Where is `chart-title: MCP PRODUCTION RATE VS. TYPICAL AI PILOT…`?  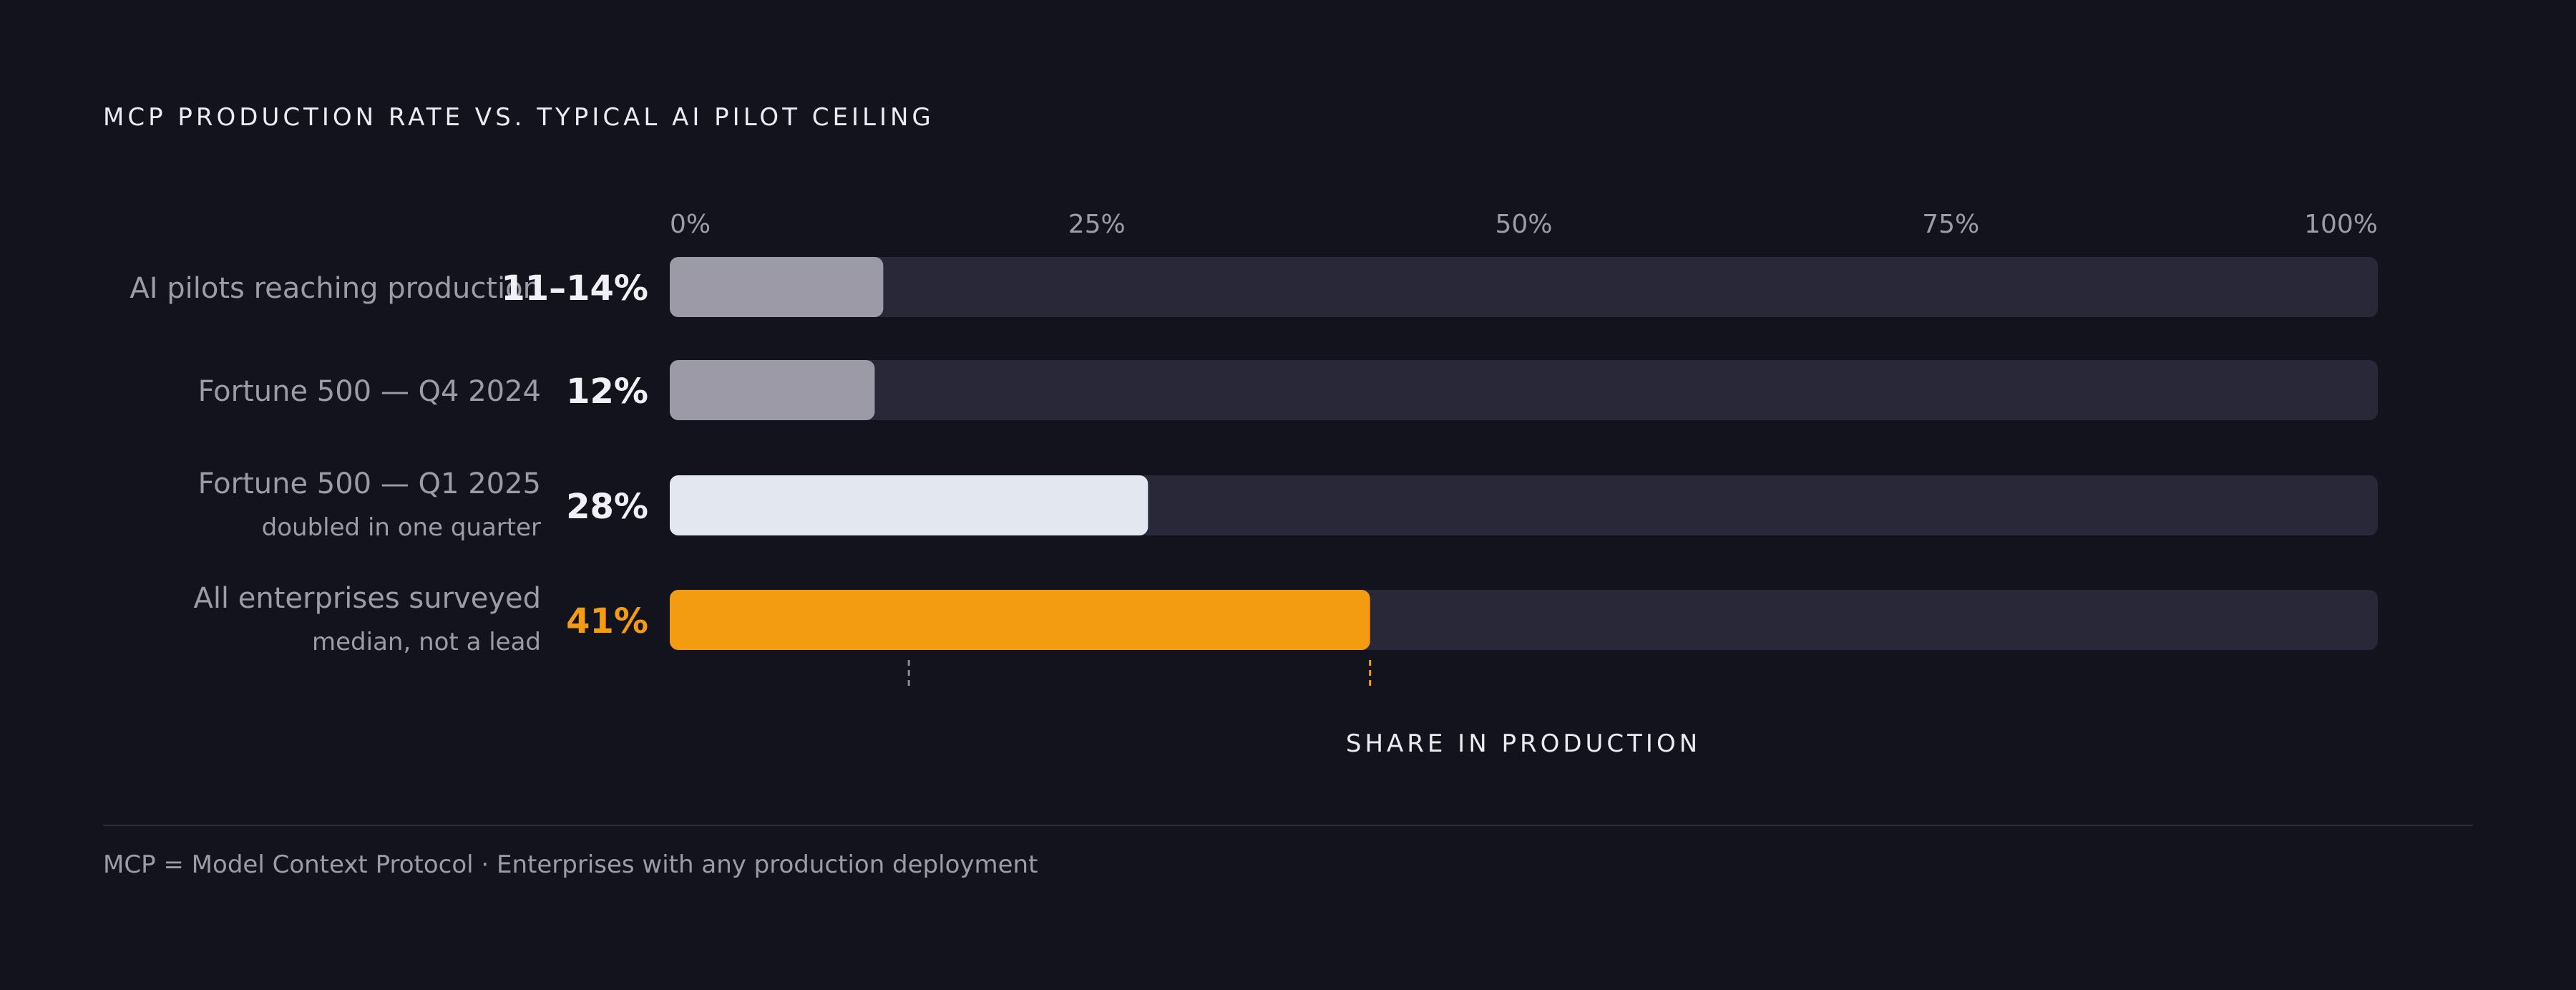 chart-title: MCP PRODUCTION RATE VS. TYPICAL AI PILOT… is located at coordinates (519, 118).